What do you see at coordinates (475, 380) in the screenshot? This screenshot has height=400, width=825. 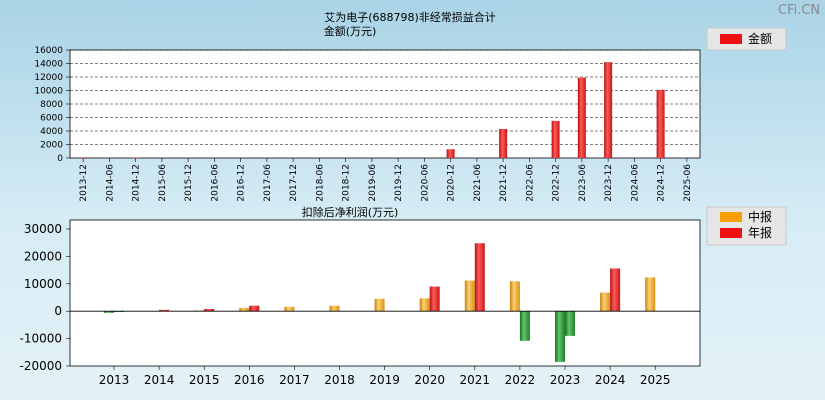 I see `chart2-x-tick-label: 2021` at bounding box center [475, 380].